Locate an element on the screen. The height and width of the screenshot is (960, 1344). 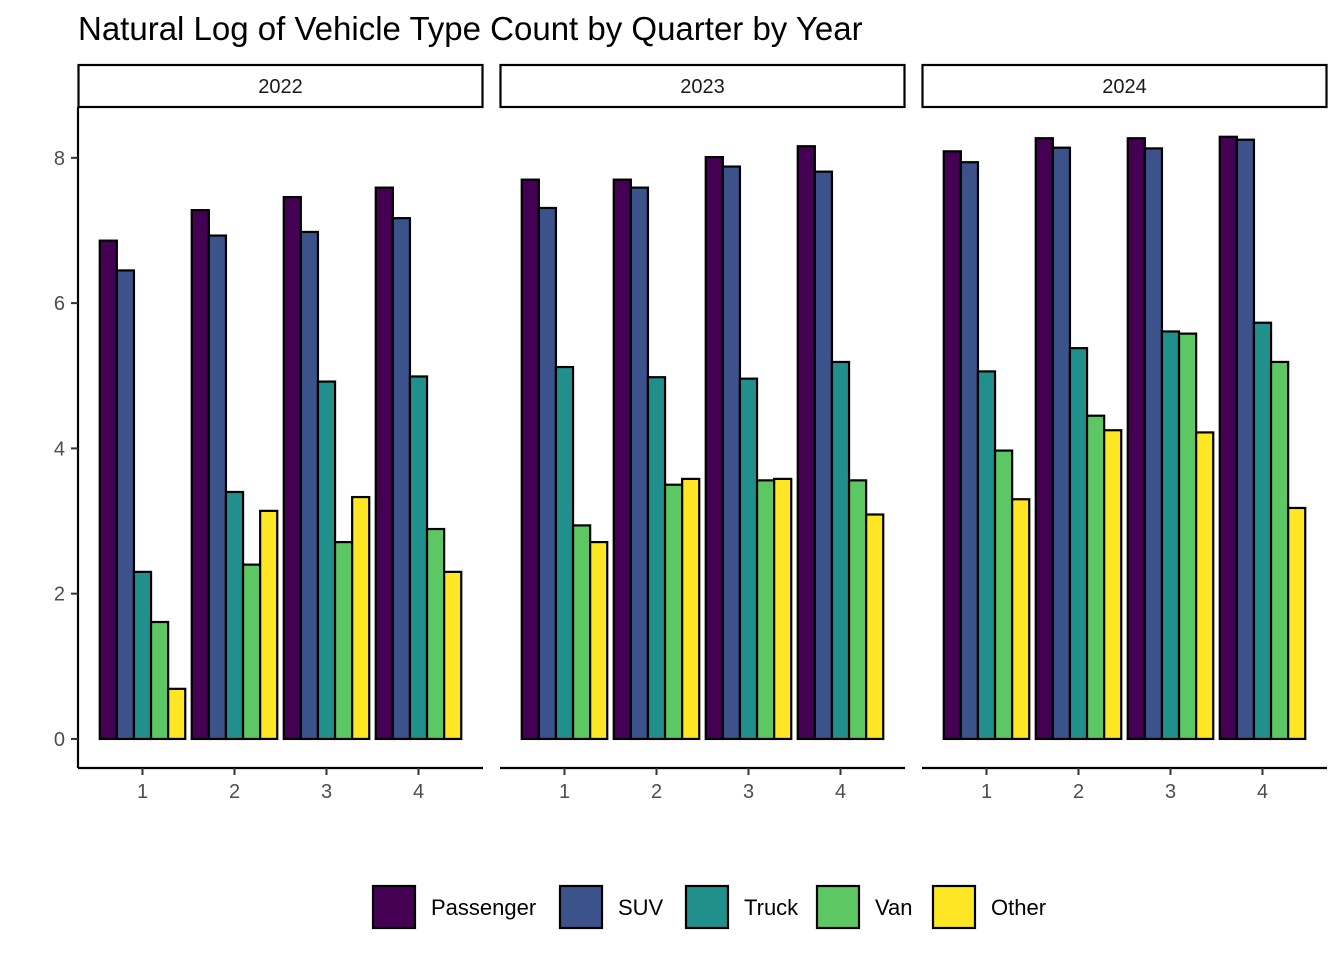
y-tick-label: 0 is located at coordinates (59, 740).